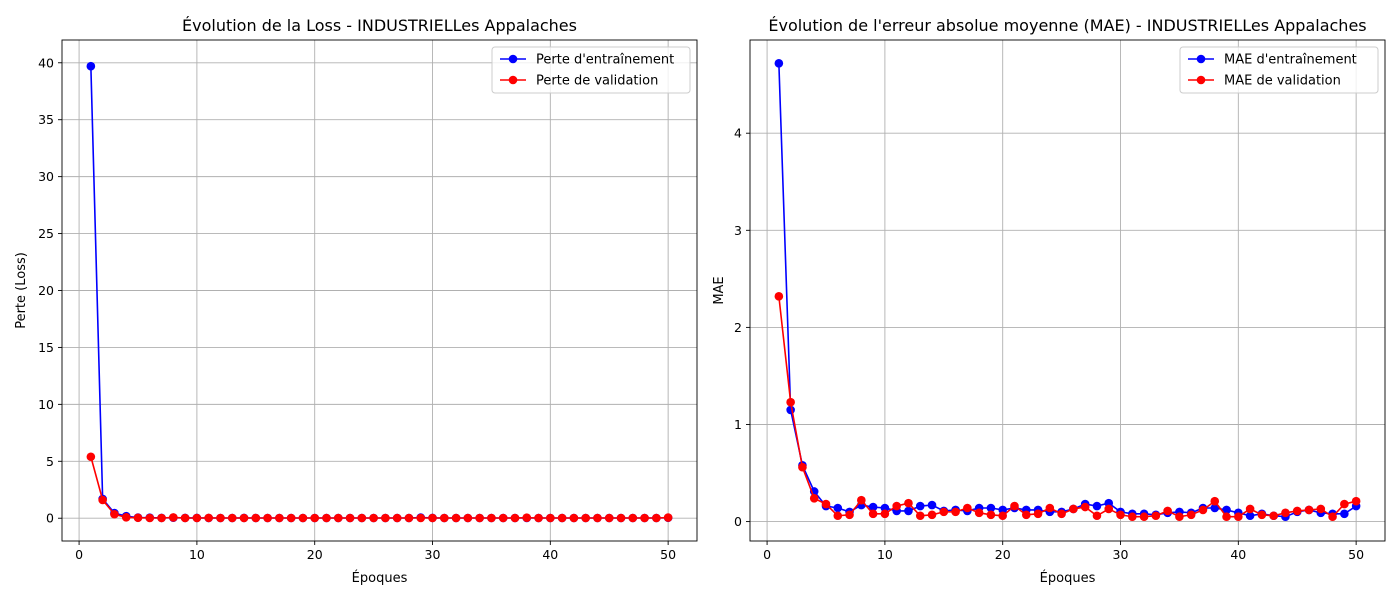 The image size is (1400, 600). Describe the element at coordinates (50, 461) in the screenshot. I see `y-tick-label: 5` at that location.